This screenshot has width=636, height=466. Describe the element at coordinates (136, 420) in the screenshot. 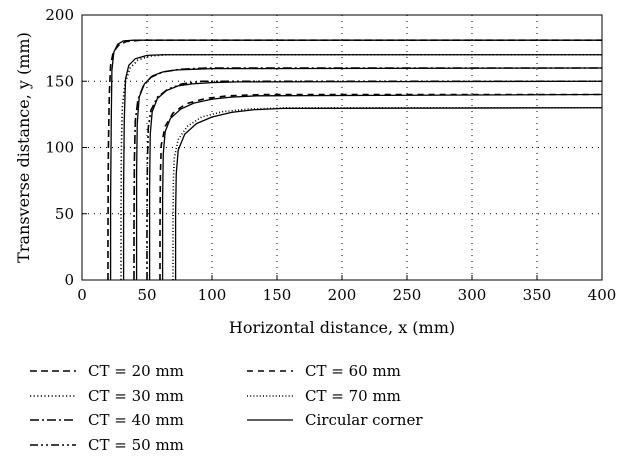

I see `legend-label: CT = 40 mm` at that location.